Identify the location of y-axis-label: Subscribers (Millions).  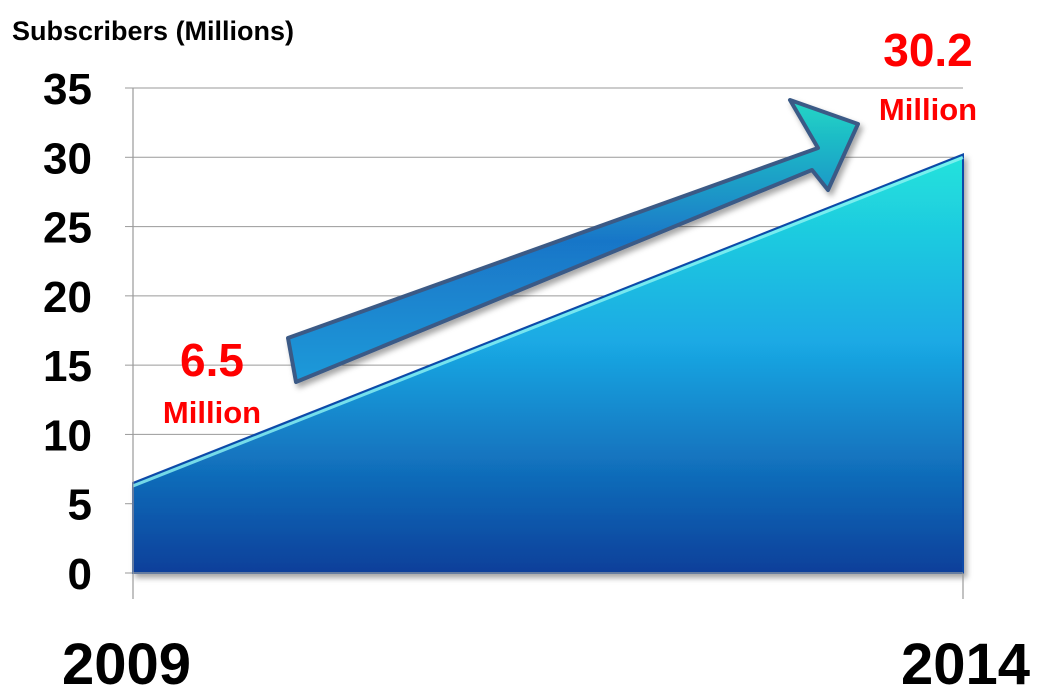
(153, 31).